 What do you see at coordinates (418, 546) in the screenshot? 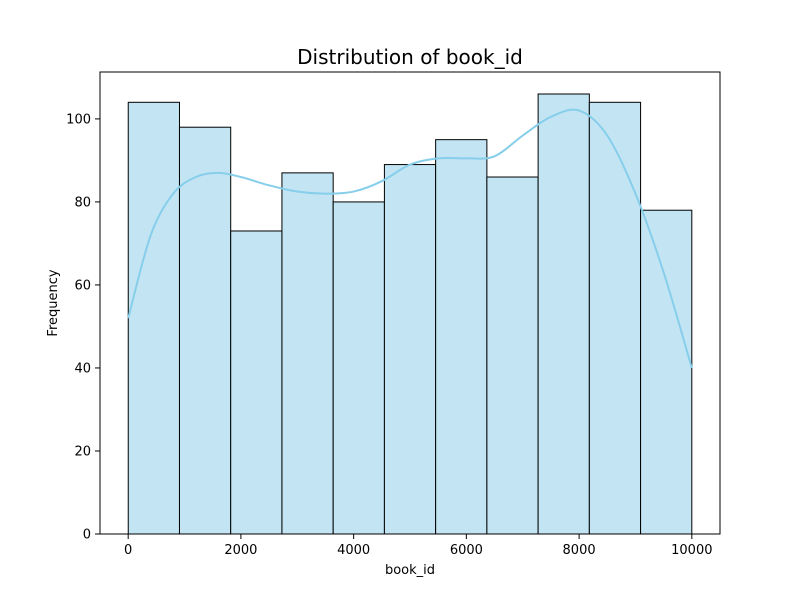
I see `x-axis-ticks: 0 2000 4000 6000 8000 10000` at bounding box center [418, 546].